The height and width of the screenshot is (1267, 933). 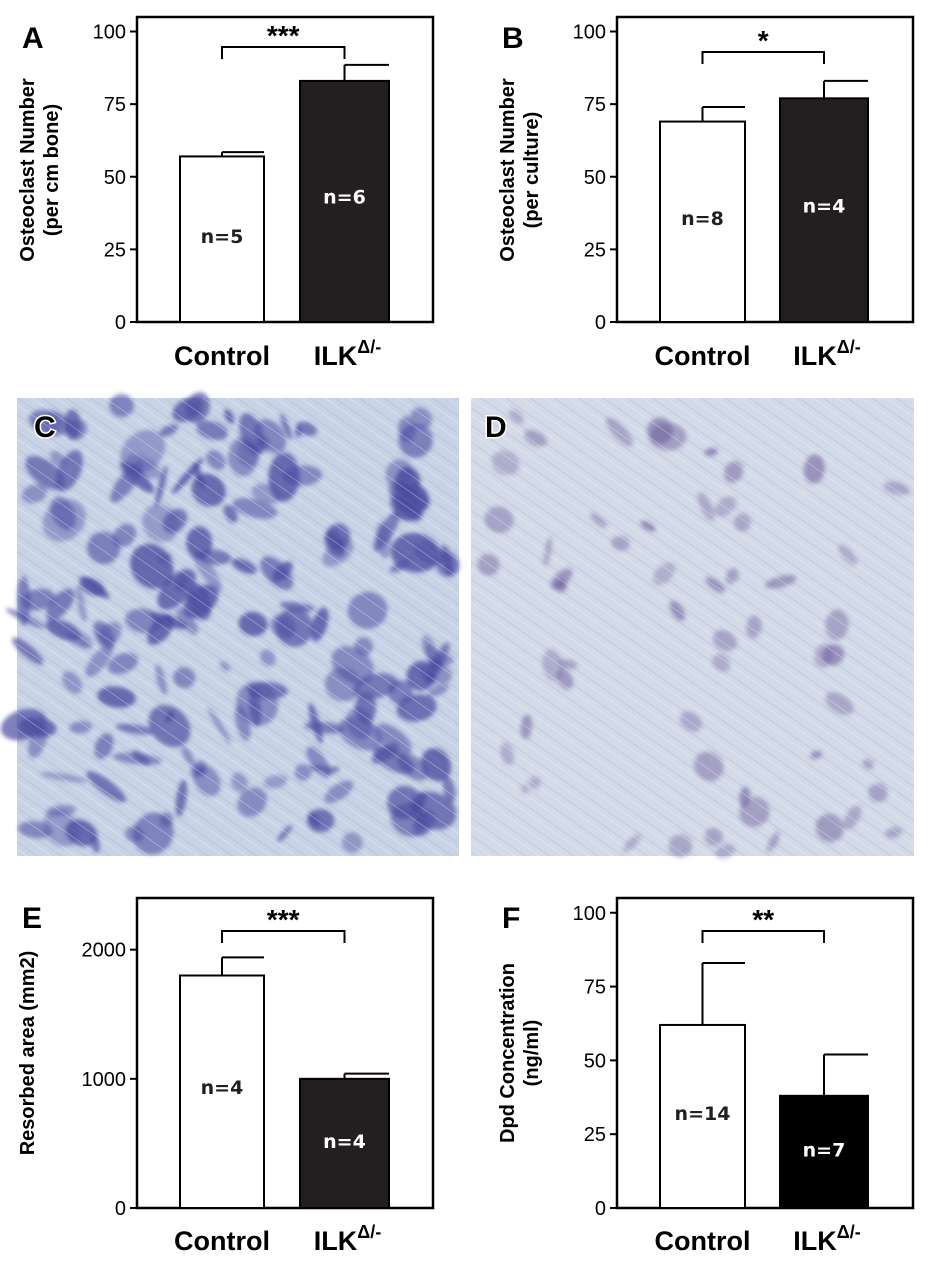 I want to click on y-axis-label-line2: (ng/ml), so click(x=532, y=1053).